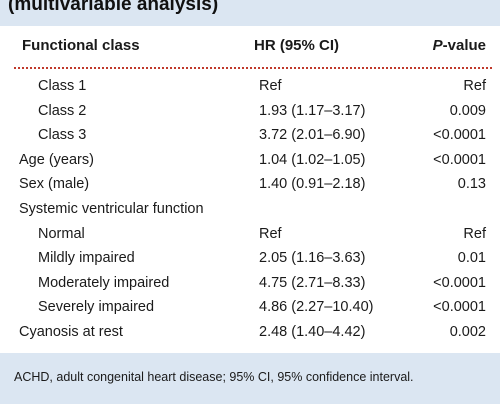 The image size is (500, 404). What do you see at coordinates (312, 184) in the screenshot?
I see `row-hr: 1.40 (0.91–2.18)` at bounding box center [312, 184].